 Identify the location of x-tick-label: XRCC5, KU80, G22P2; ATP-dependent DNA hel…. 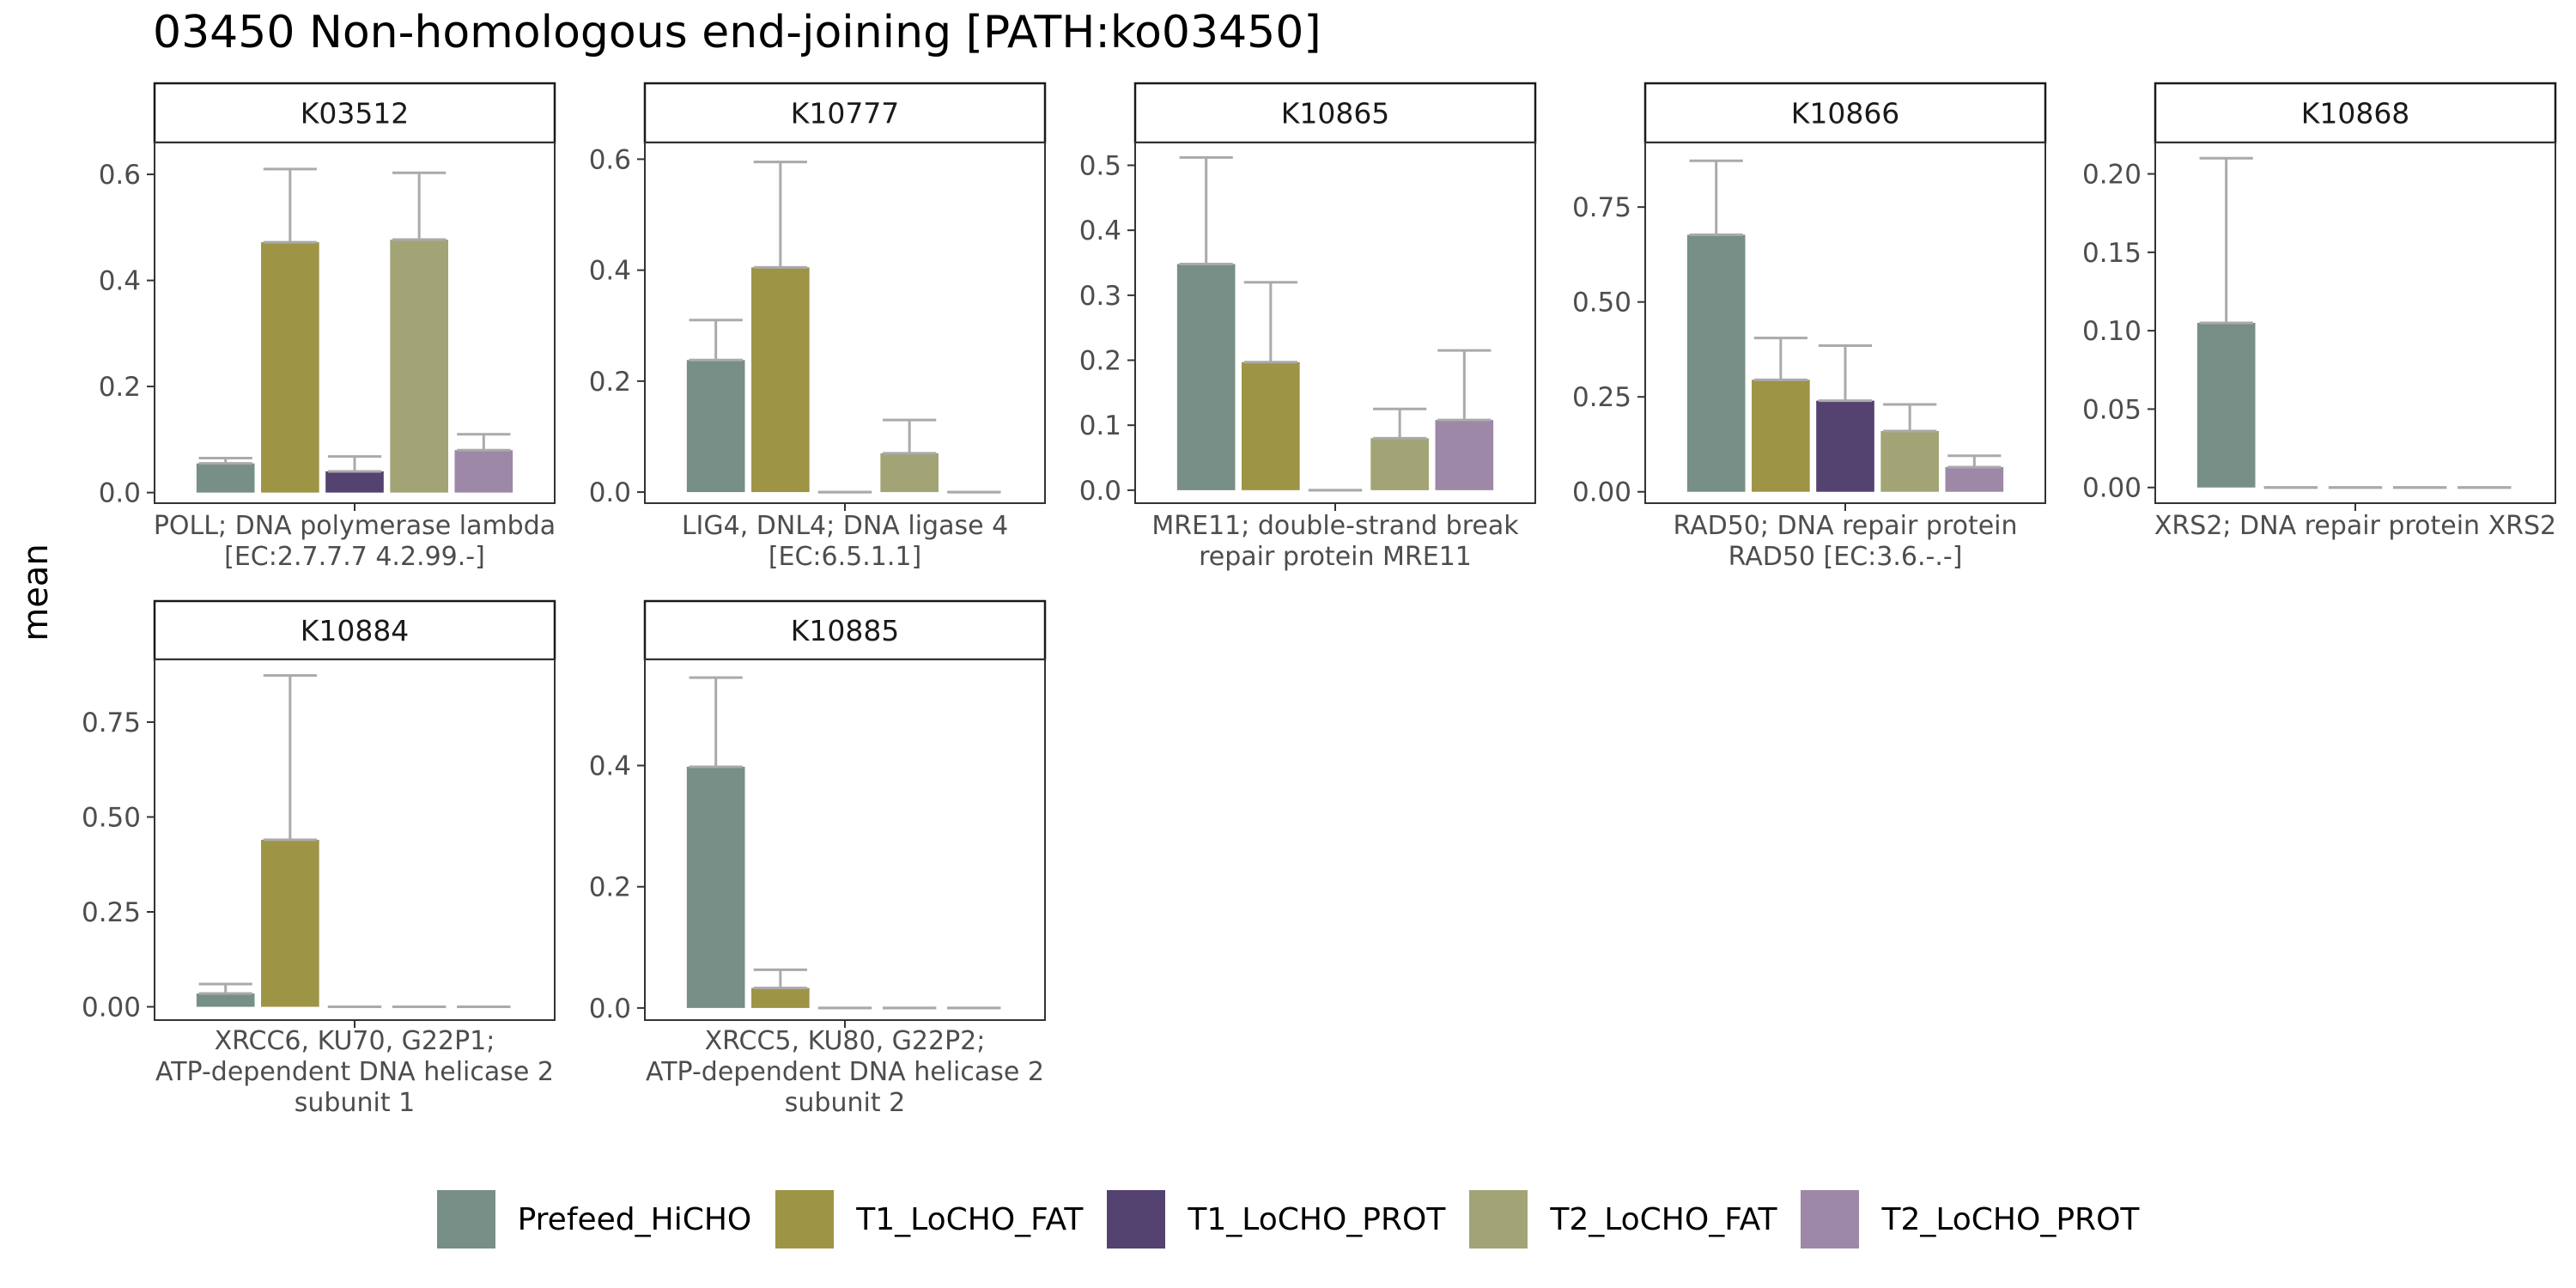
(845, 1072).